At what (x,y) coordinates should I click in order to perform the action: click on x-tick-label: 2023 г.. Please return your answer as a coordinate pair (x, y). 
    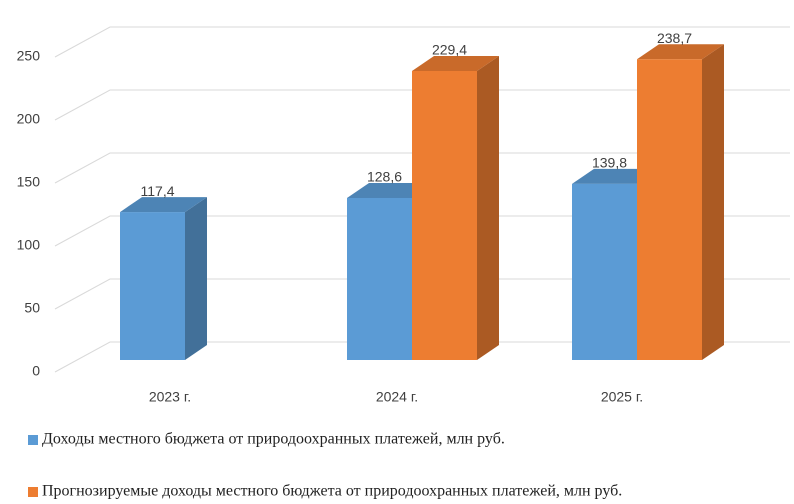
    Looking at the image, I should click on (170, 397).